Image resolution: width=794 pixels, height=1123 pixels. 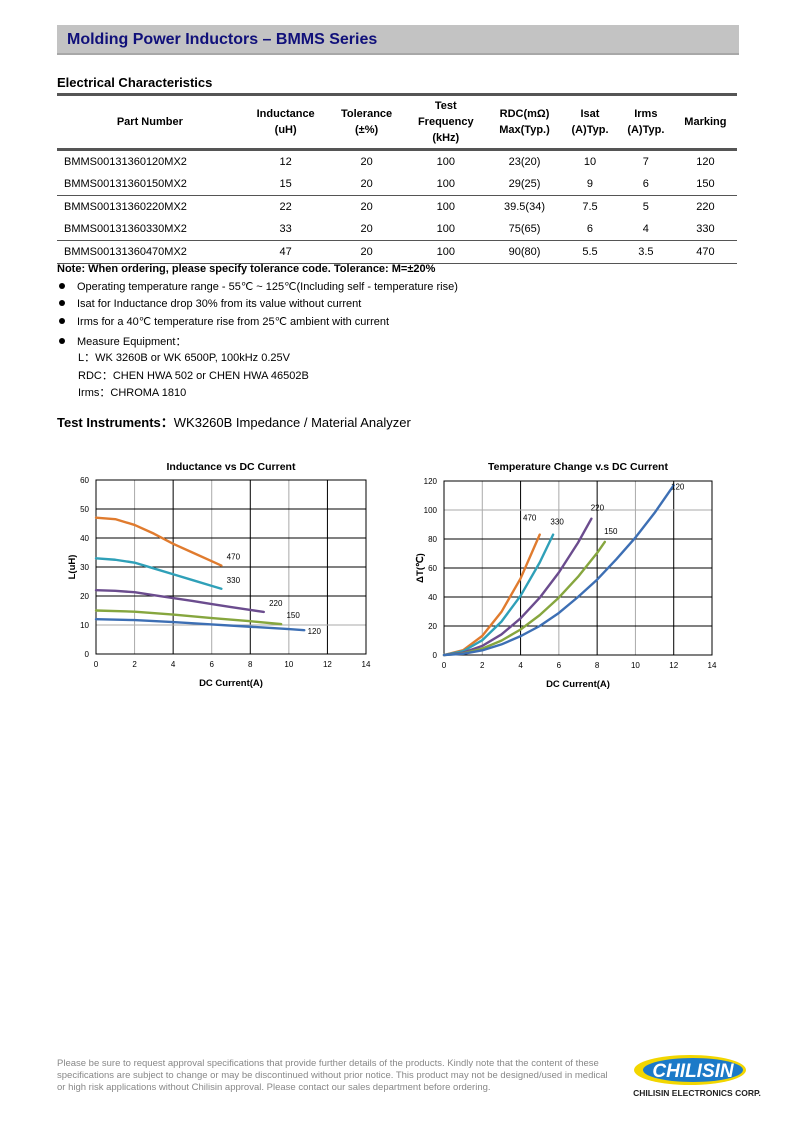 I want to click on equipment-item: L：WK 3260B or WK 6500P, 100kHz 0.25V, so click(x=184, y=358).